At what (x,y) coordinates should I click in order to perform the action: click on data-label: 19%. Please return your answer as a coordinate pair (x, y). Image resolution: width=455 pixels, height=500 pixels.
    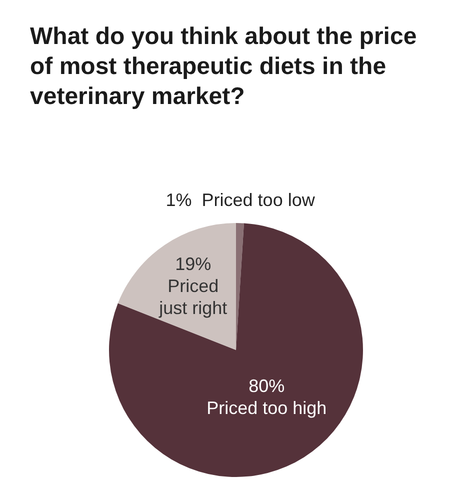
    Looking at the image, I should click on (193, 264).